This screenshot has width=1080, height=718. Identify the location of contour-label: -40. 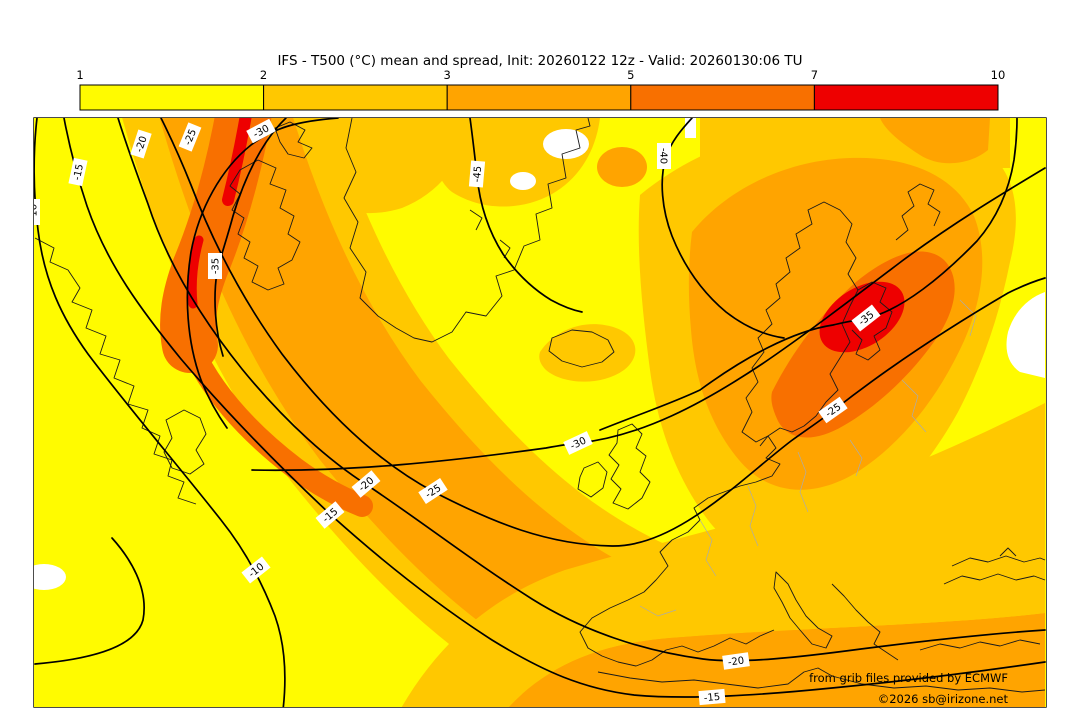
(664, 156).